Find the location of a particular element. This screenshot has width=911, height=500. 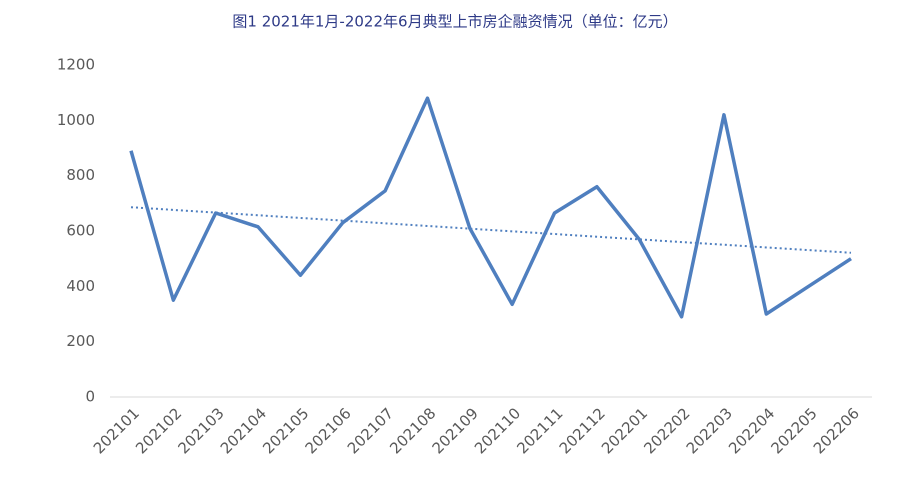

trend-line is located at coordinates (491, 230).